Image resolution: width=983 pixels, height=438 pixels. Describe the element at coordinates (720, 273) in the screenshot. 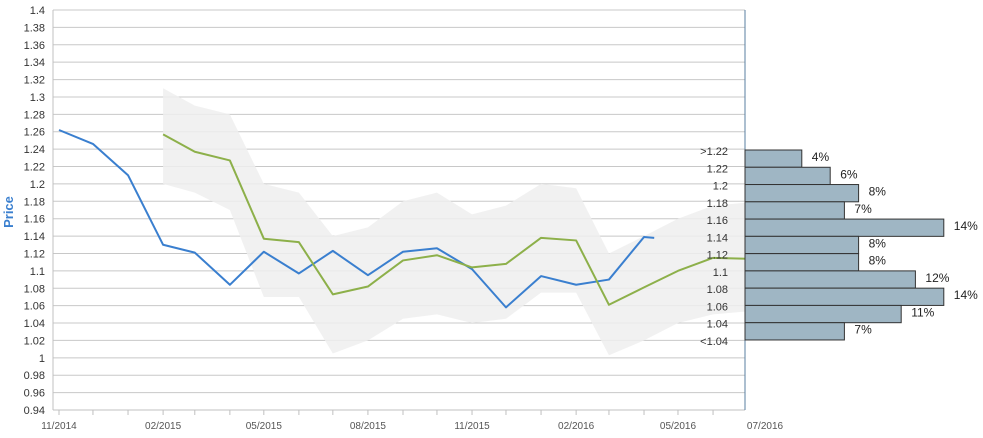

I see `distribution-bucket-label: 1.1` at that location.